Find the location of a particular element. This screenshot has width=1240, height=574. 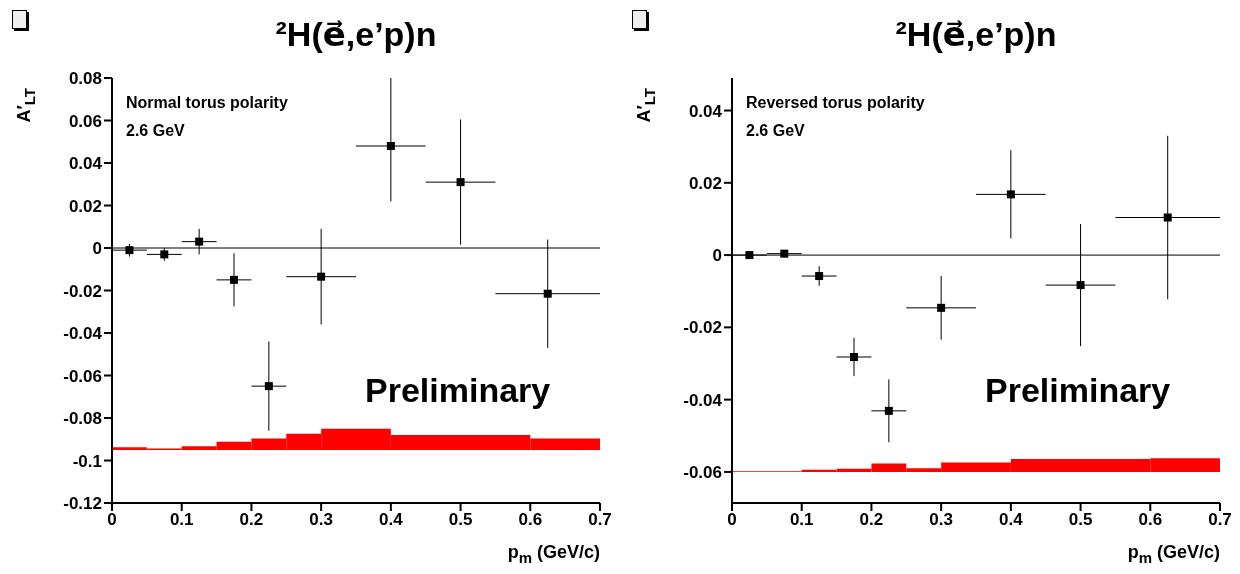

y-tick-label: 0.06 is located at coordinates (85, 121).